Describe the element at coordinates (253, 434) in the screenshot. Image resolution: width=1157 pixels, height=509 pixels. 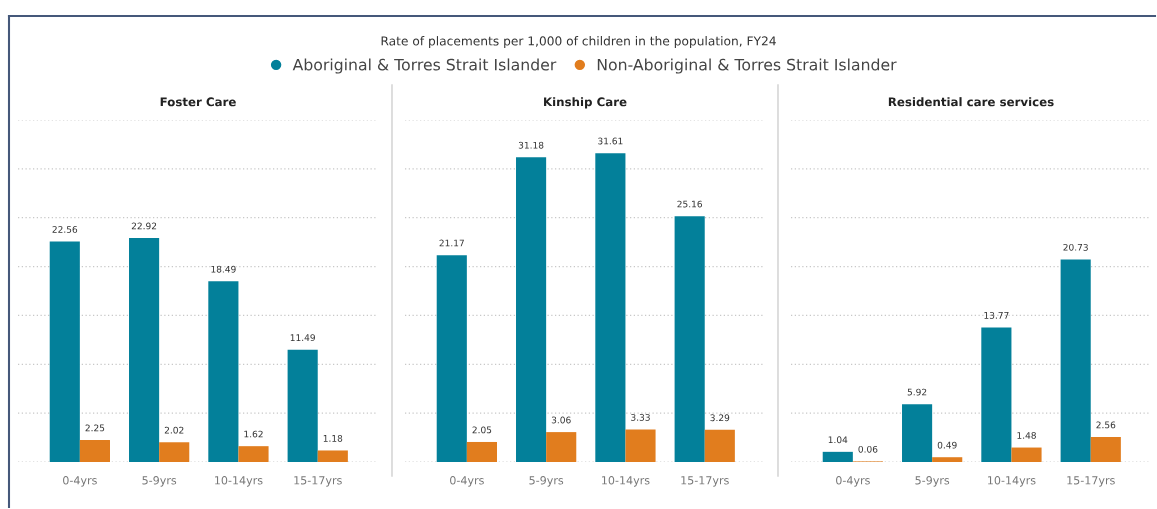
I see `data-label: 1.62` at that location.